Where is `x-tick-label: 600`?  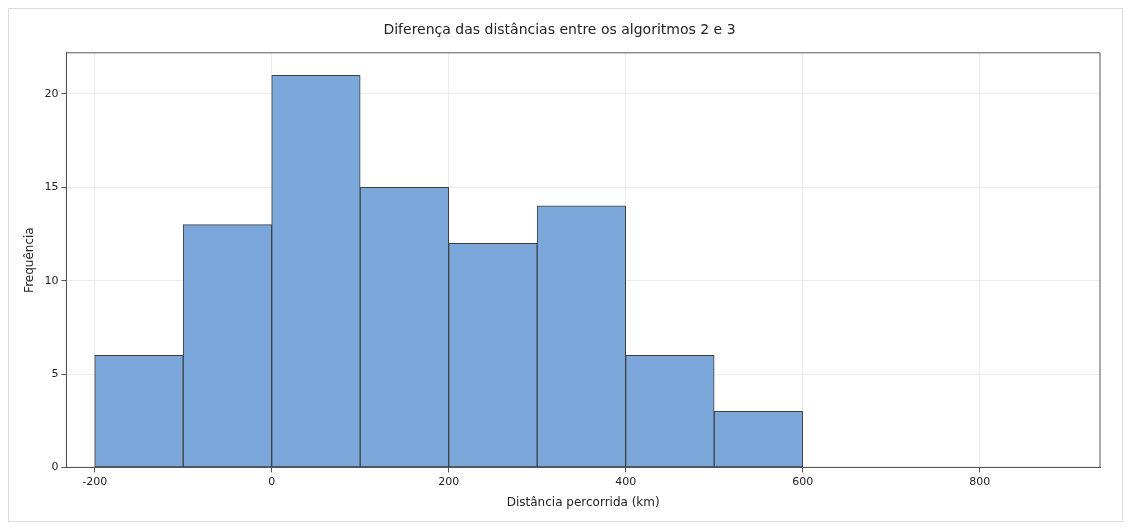 x-tick-label: 600 is located at coordinates (803, 481).